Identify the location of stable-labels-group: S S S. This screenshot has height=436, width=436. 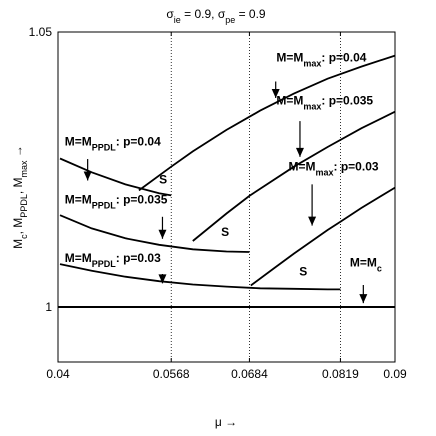
(233, 225).